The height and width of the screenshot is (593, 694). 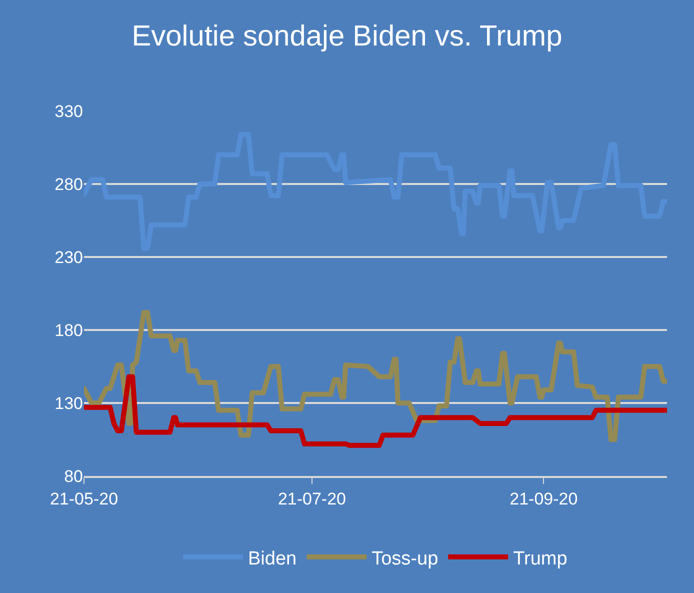 What do you see at coordinates (347, 36) in the screenshot?
I see `chart-title: Evolutie sondaje Biden vs. Trump` at bounding box center [347, 36].